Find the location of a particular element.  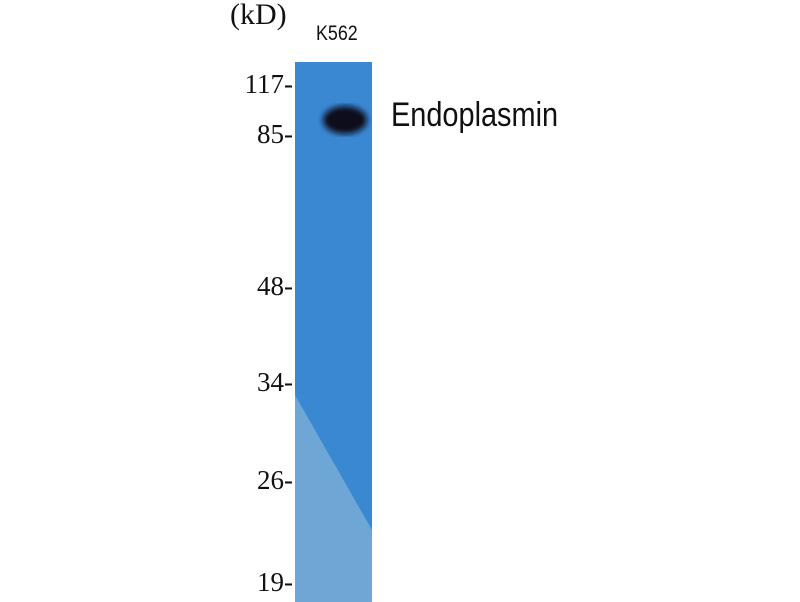

unit-label: (kD) is located at coordinates (258, 15).